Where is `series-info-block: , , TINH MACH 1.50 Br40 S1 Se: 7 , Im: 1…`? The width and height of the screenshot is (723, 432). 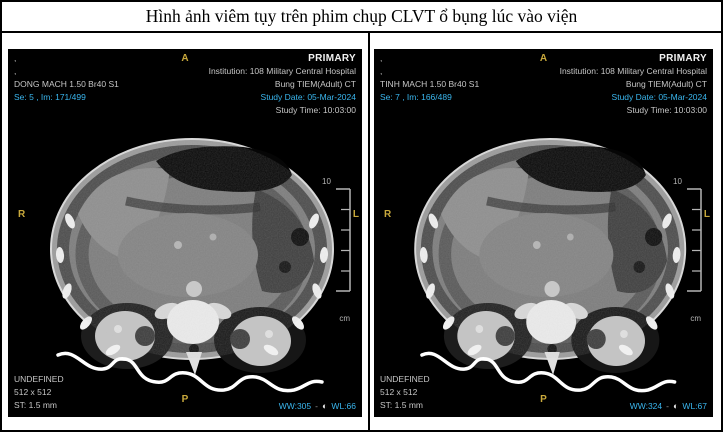 series-info-block: , , TINH MACH 1.50 Br40 S1 Se: 7 , Im: 1… is located at coordinates (429, 78).